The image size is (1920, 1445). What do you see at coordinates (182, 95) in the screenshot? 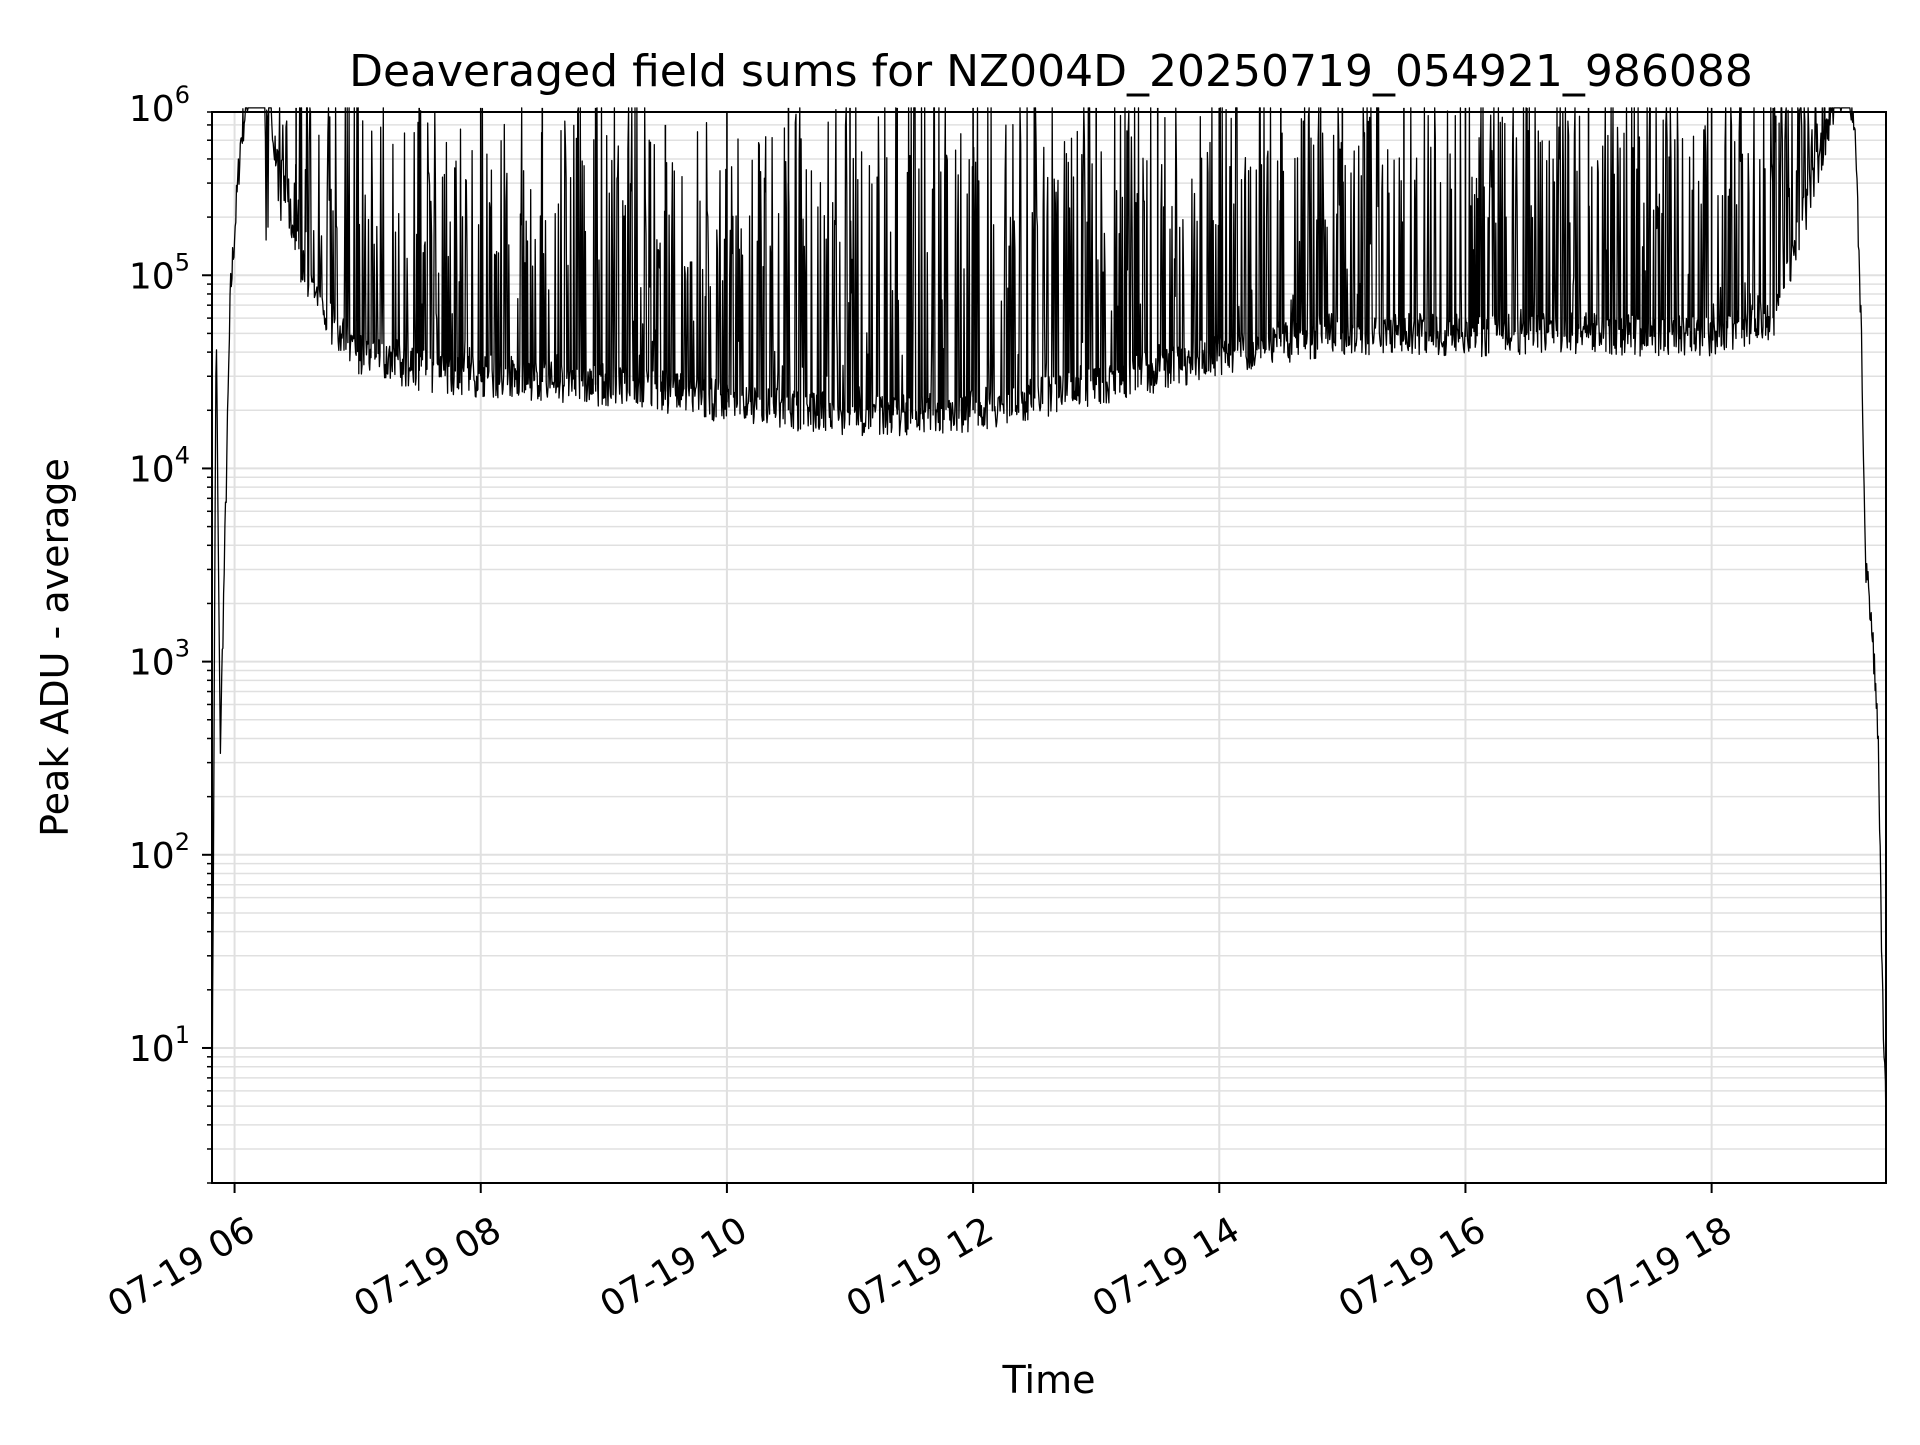
I see `y-tick-exponent: 6` at bounding box center [182, 95].